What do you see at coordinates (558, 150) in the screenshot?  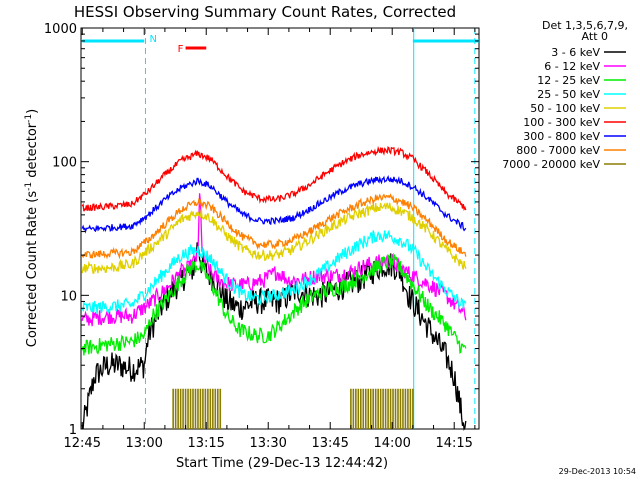 I see `legend-entry-label: 800 - 7000 keV` at bounding box center [558, 150].